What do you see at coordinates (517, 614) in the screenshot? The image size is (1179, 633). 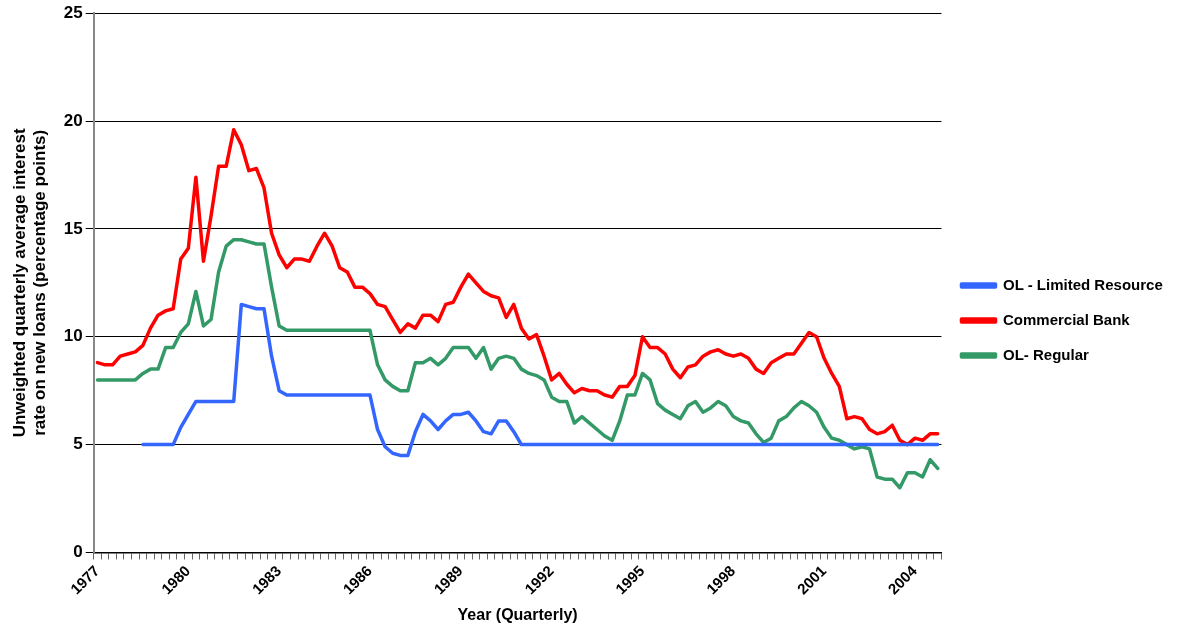 I see `x-axis-title: Year (Quarterly)` at bounding box center [517, 614].